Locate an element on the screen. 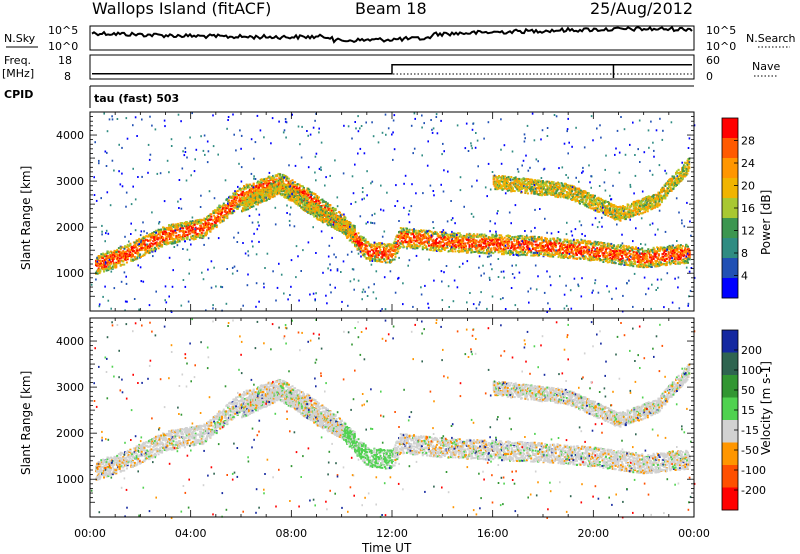 The width and height of the screenshot is (800, 554). xtick-4: 16:00 is located at coordinates (493, 533).